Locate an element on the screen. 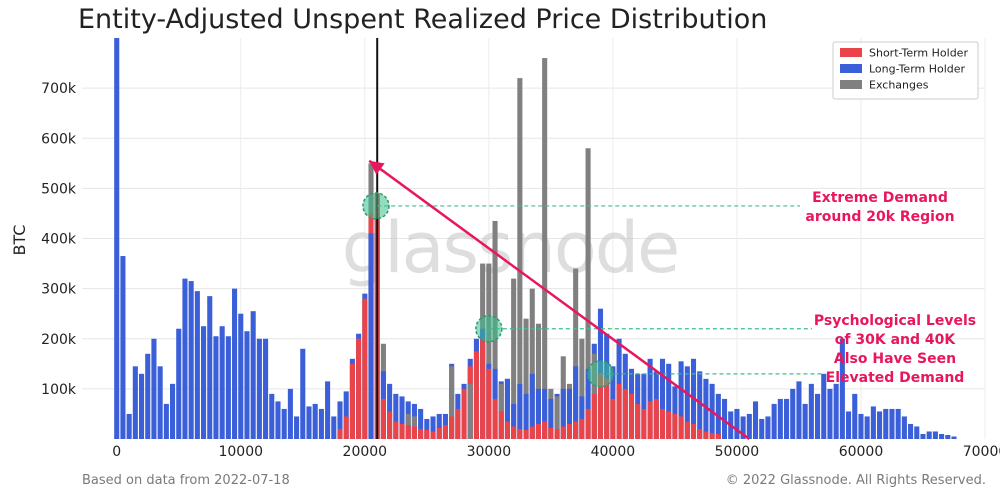  x-tick-label: 30000 is located at coordinates (489, 452).